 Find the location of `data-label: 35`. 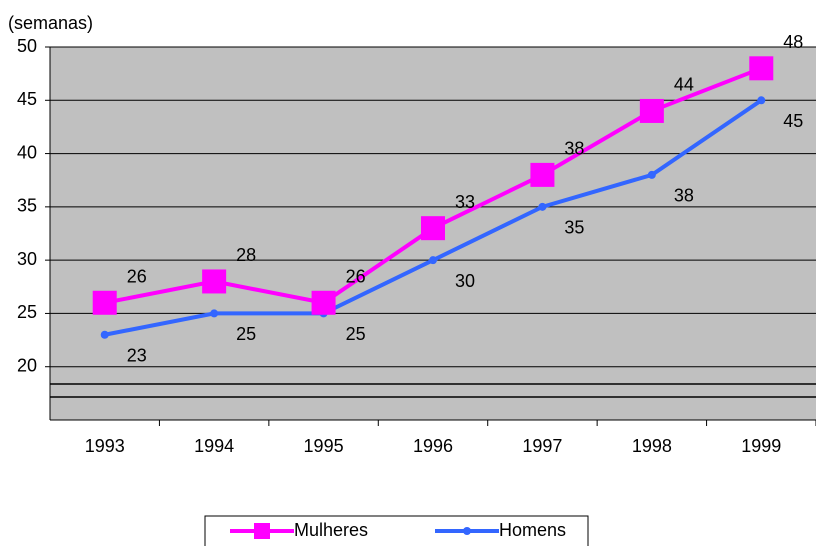

data-label: 35 is located at coordinates (574, 228).